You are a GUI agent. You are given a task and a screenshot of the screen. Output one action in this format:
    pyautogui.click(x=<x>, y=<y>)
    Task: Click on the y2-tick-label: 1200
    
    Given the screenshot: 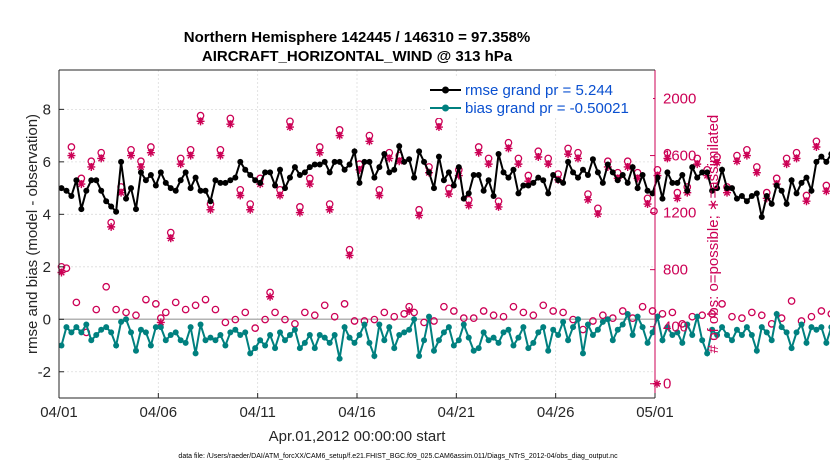 What is the action you would take?
    pyautogui.click(x=679, y=213)
    